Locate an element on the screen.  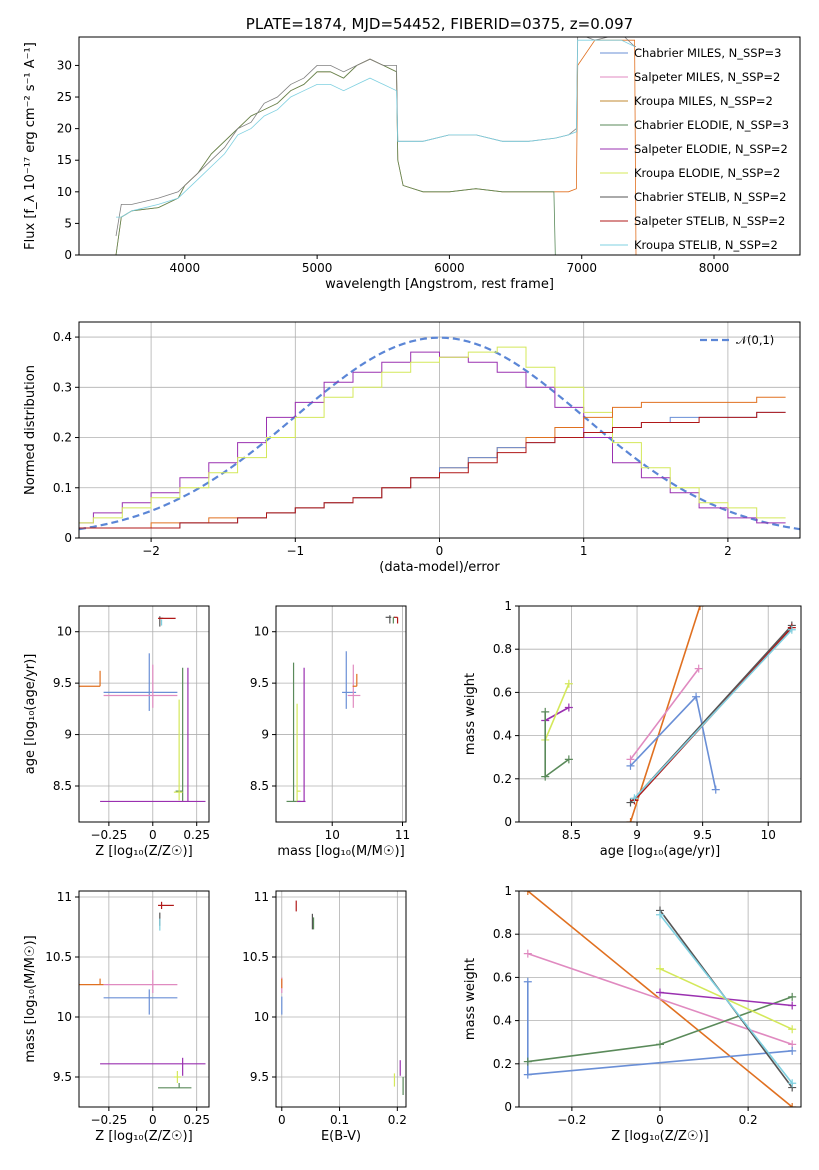
mass-vs-ebv-xlabel: E(B-V) is located at coordinates (341, 1136).